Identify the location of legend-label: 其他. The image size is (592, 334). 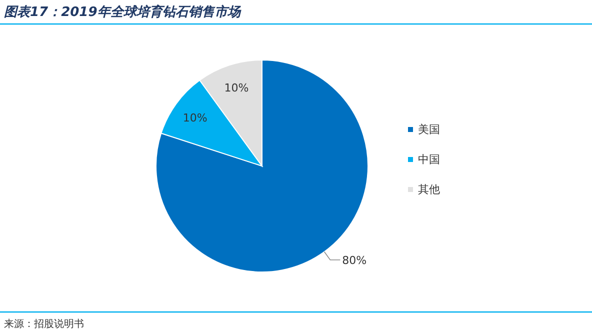
(429, 189).